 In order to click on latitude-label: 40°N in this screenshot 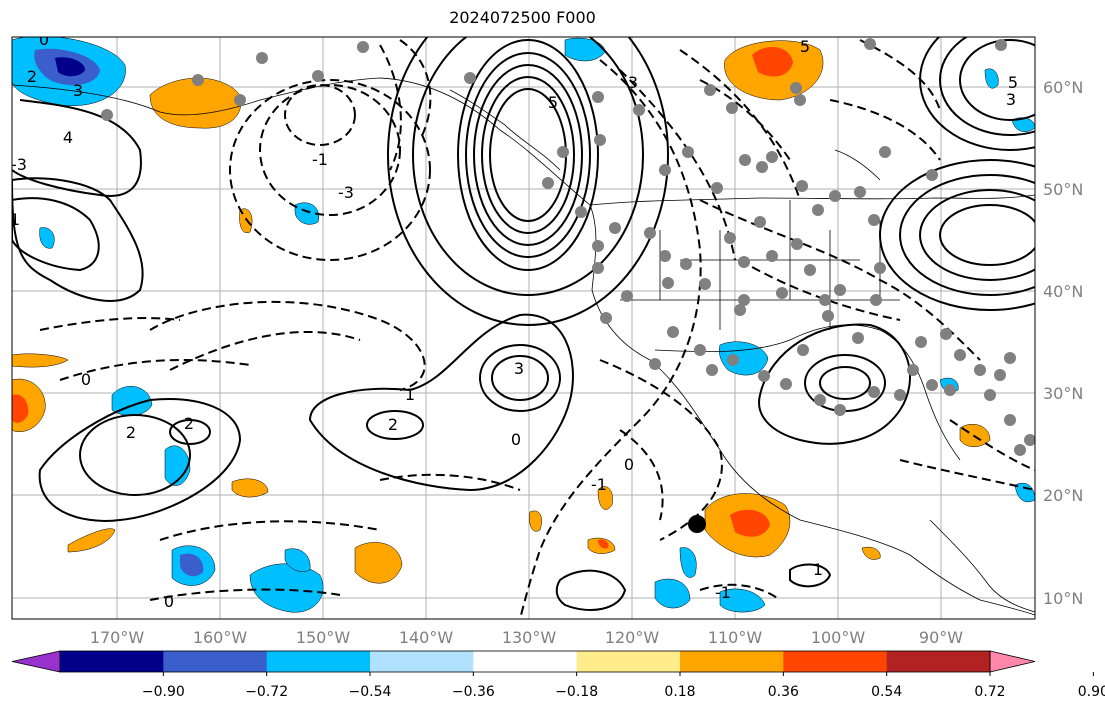, I will do `click(1063, 291)`.